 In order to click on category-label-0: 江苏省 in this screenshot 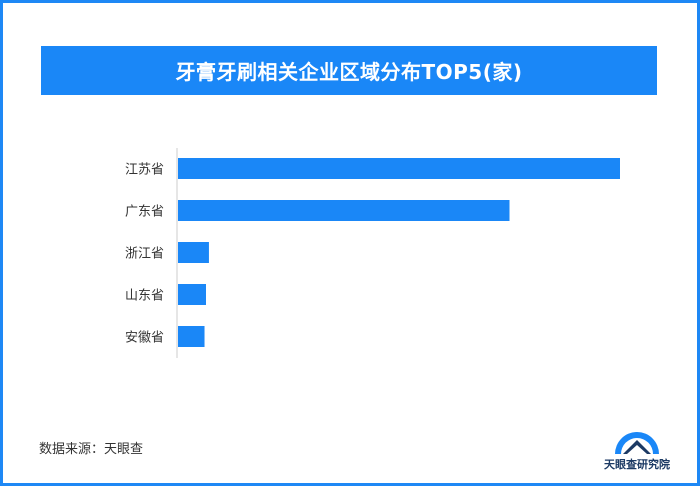, I will do `click(144, 170)`.